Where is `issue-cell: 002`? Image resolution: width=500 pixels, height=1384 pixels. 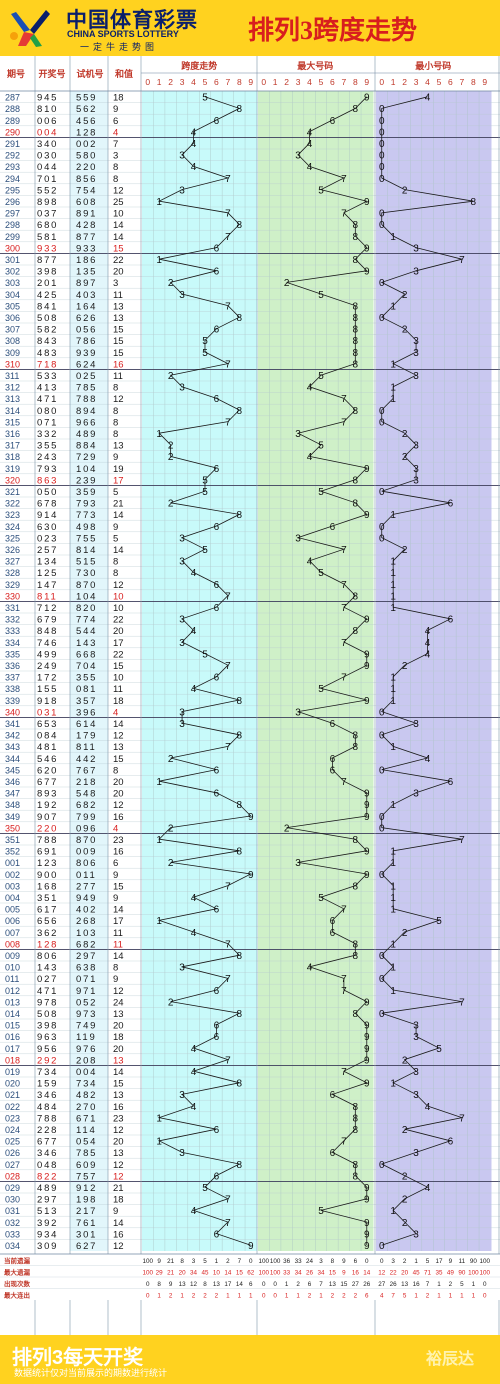 issue-cell: 002 is located at coordinates (12, 875).